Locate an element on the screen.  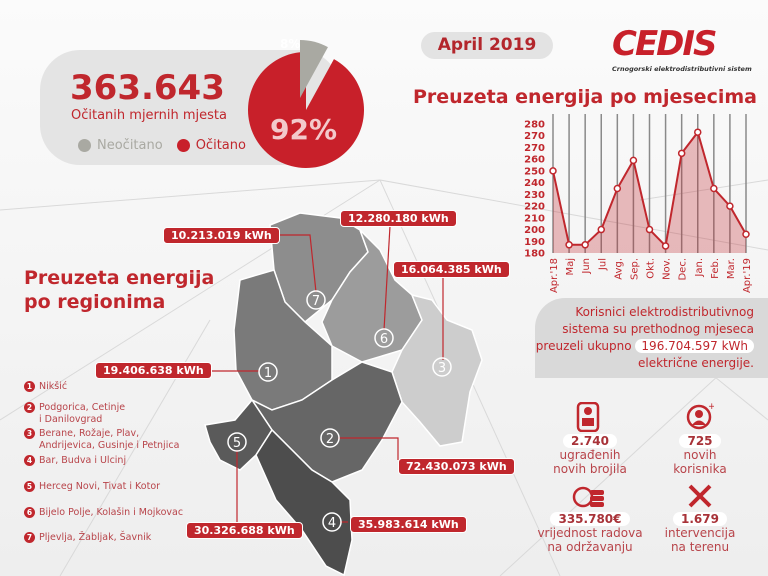
legend-swatch-unread is located at coordinates (84, 145).